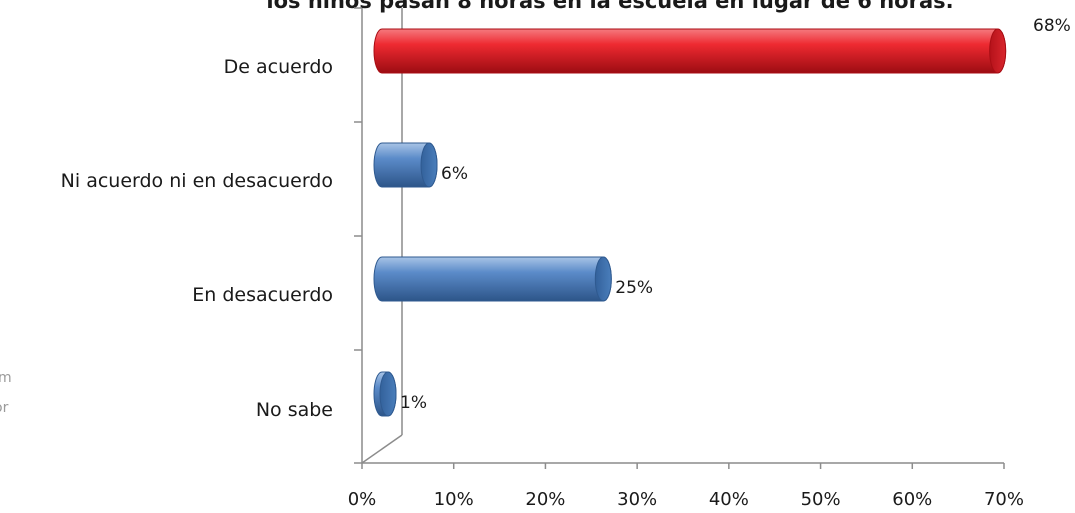 Image resolution: width=1075 pixels, height=513 pixels. Describe the element at coordinates (262, 295) in the screenshot. I see `category-label: En desacuerdo` at that location.